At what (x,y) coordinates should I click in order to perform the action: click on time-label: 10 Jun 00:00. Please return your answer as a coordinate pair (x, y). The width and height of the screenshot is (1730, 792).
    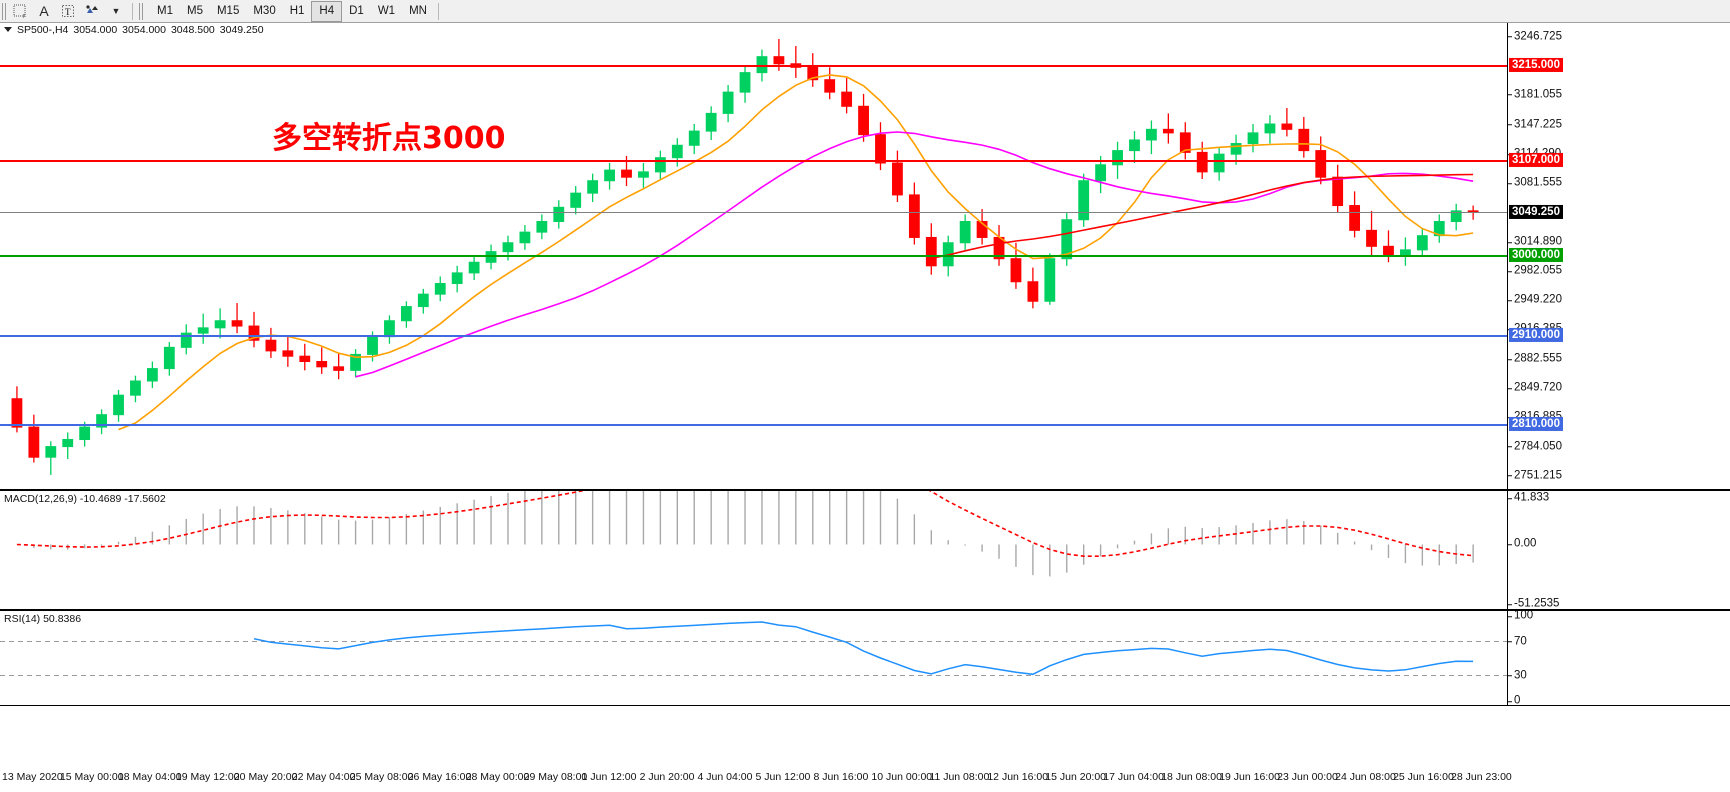
    Looking at the image, I should click on (902, 777).